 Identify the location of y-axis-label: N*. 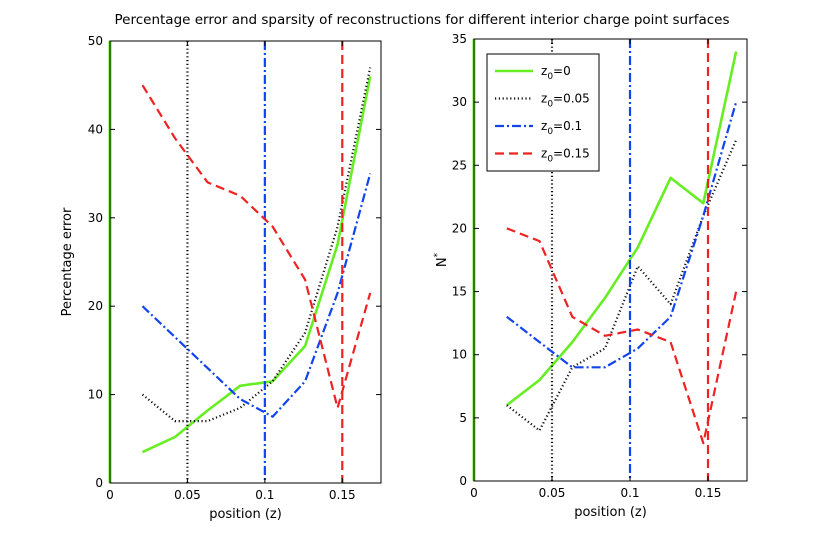
(441, 259).